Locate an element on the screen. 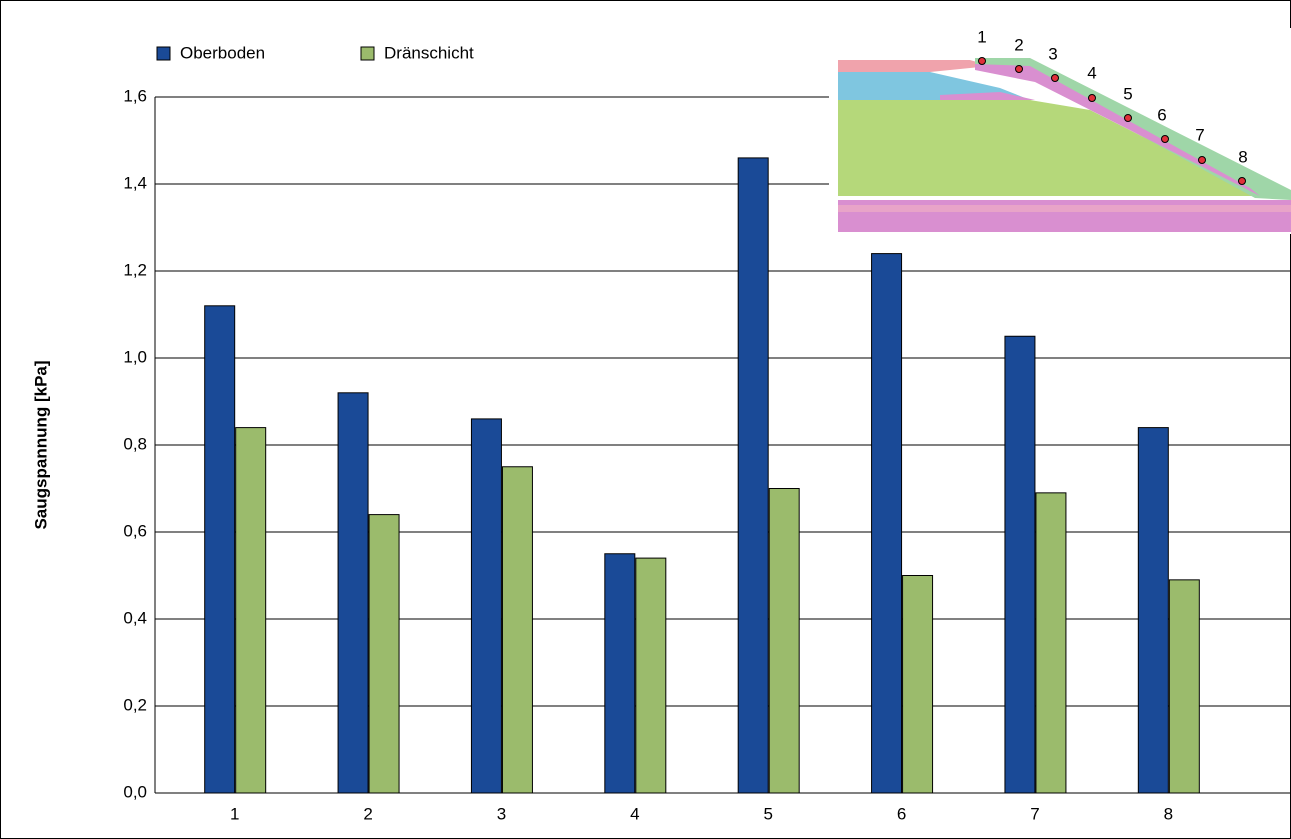  inset-label: 8 is located at coordinates (1242, 156).